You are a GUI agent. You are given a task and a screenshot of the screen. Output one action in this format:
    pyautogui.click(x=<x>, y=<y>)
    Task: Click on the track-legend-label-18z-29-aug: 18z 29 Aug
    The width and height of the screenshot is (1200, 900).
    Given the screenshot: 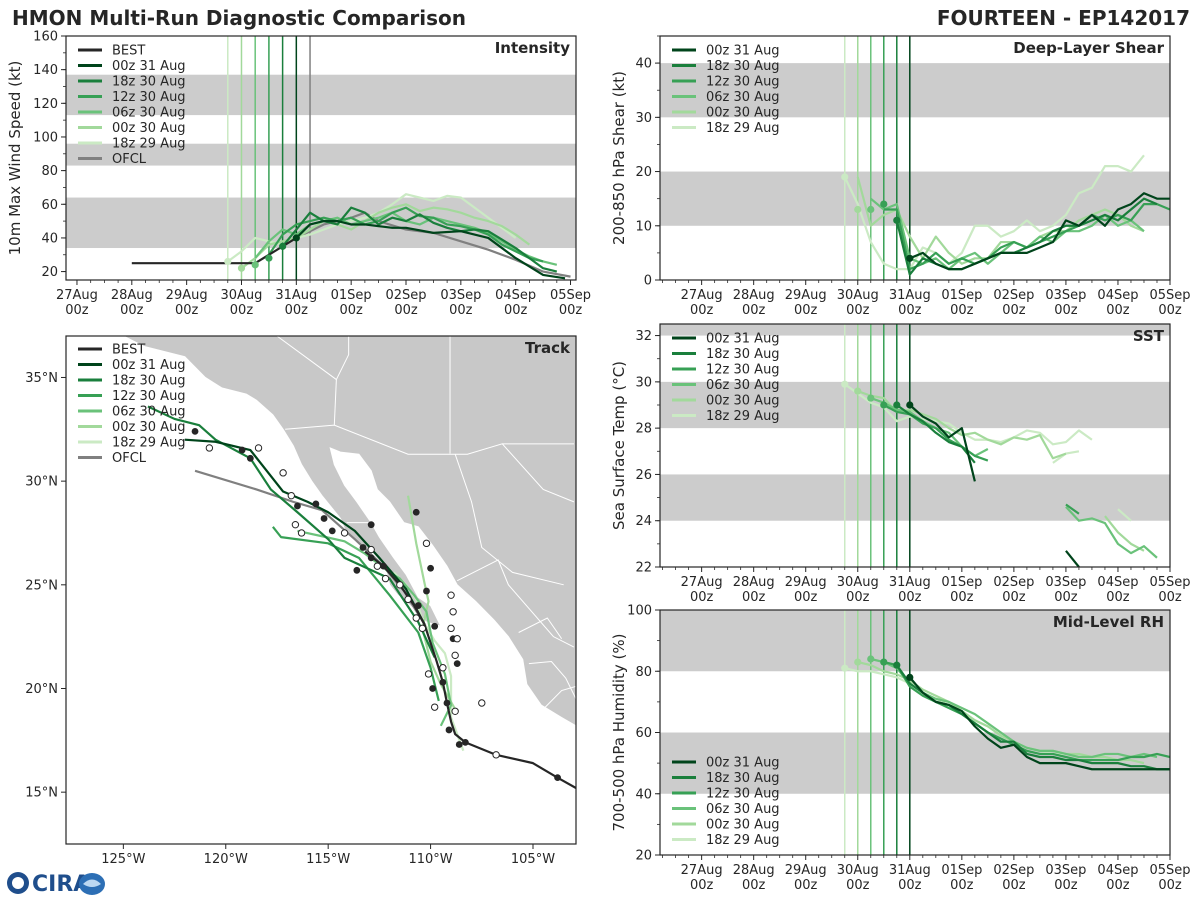 What is the action you would take?
    pyautogui.click(x=149, y=443)
    